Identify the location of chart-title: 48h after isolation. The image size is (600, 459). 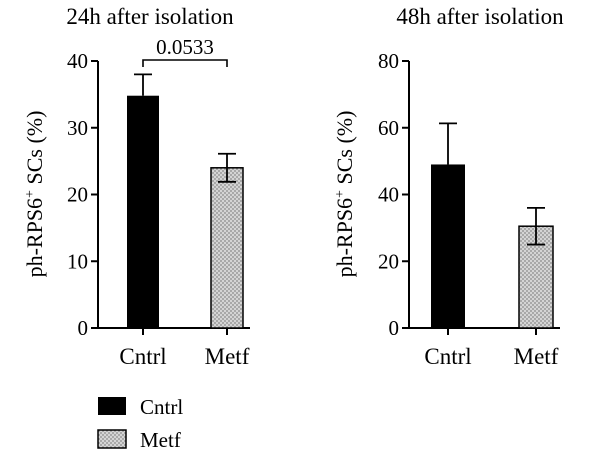
(480, 16).